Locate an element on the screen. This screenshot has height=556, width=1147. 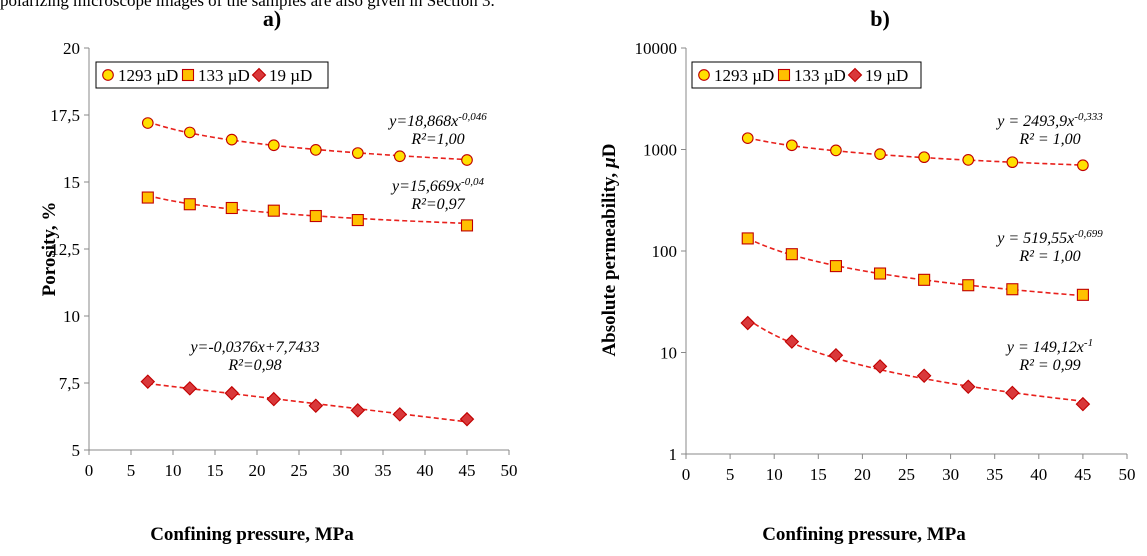
y-axis-title: Porosity, % is located at coordinates (49, 249).